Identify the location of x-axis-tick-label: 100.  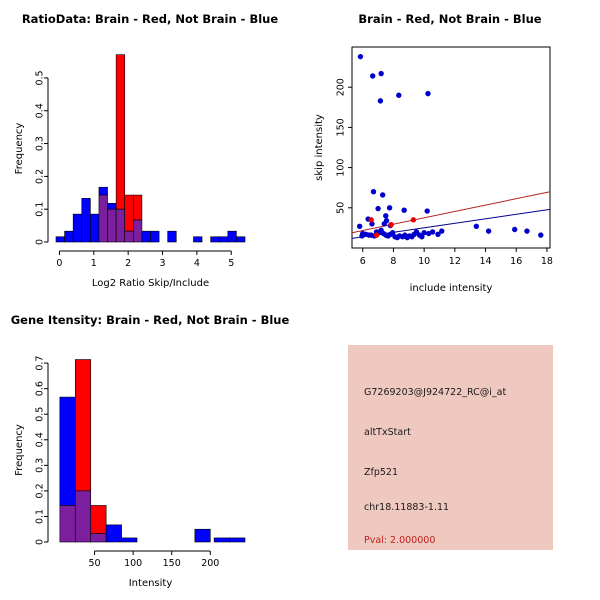
(133, 563).